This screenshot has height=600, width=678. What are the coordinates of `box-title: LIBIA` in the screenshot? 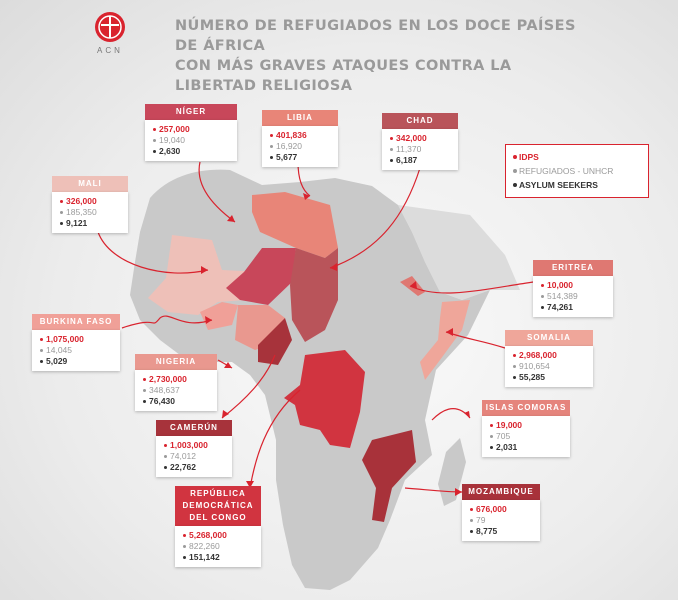 It's located at (300, 118).